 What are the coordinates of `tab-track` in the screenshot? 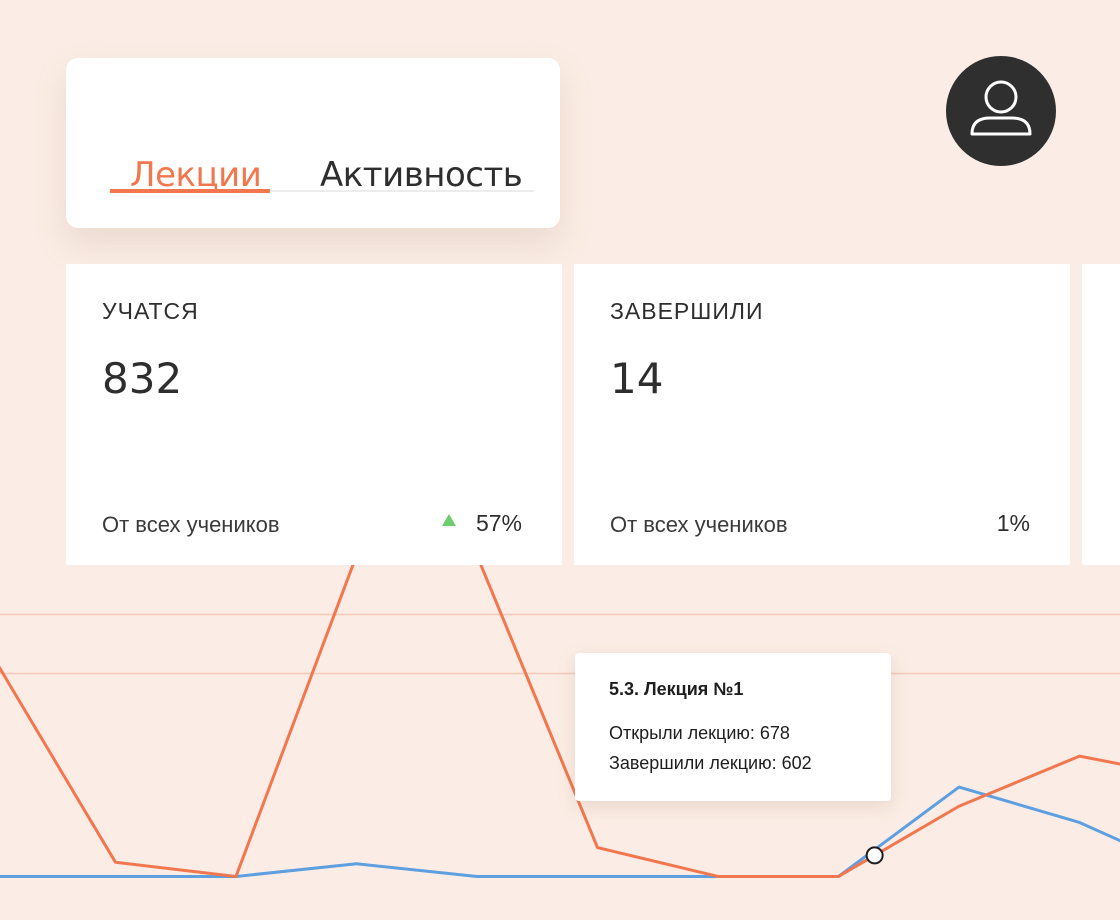 It's located at (322, 191).